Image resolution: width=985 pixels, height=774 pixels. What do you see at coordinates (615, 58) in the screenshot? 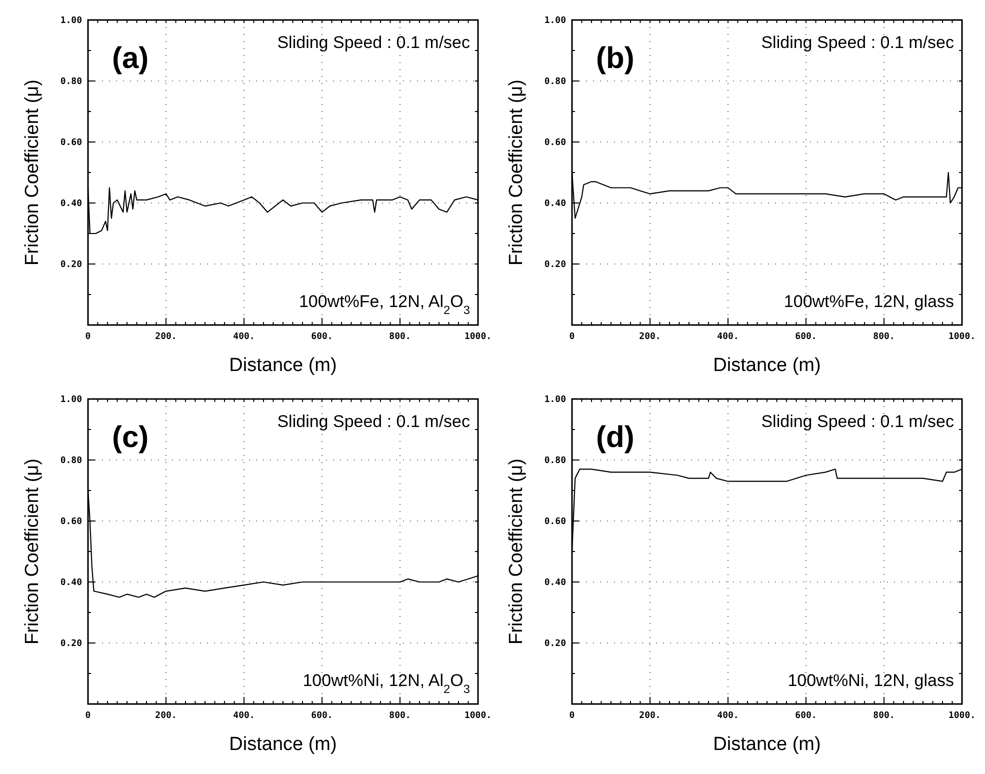
I see `annotation: (b)` at bounding box center [615, 58].